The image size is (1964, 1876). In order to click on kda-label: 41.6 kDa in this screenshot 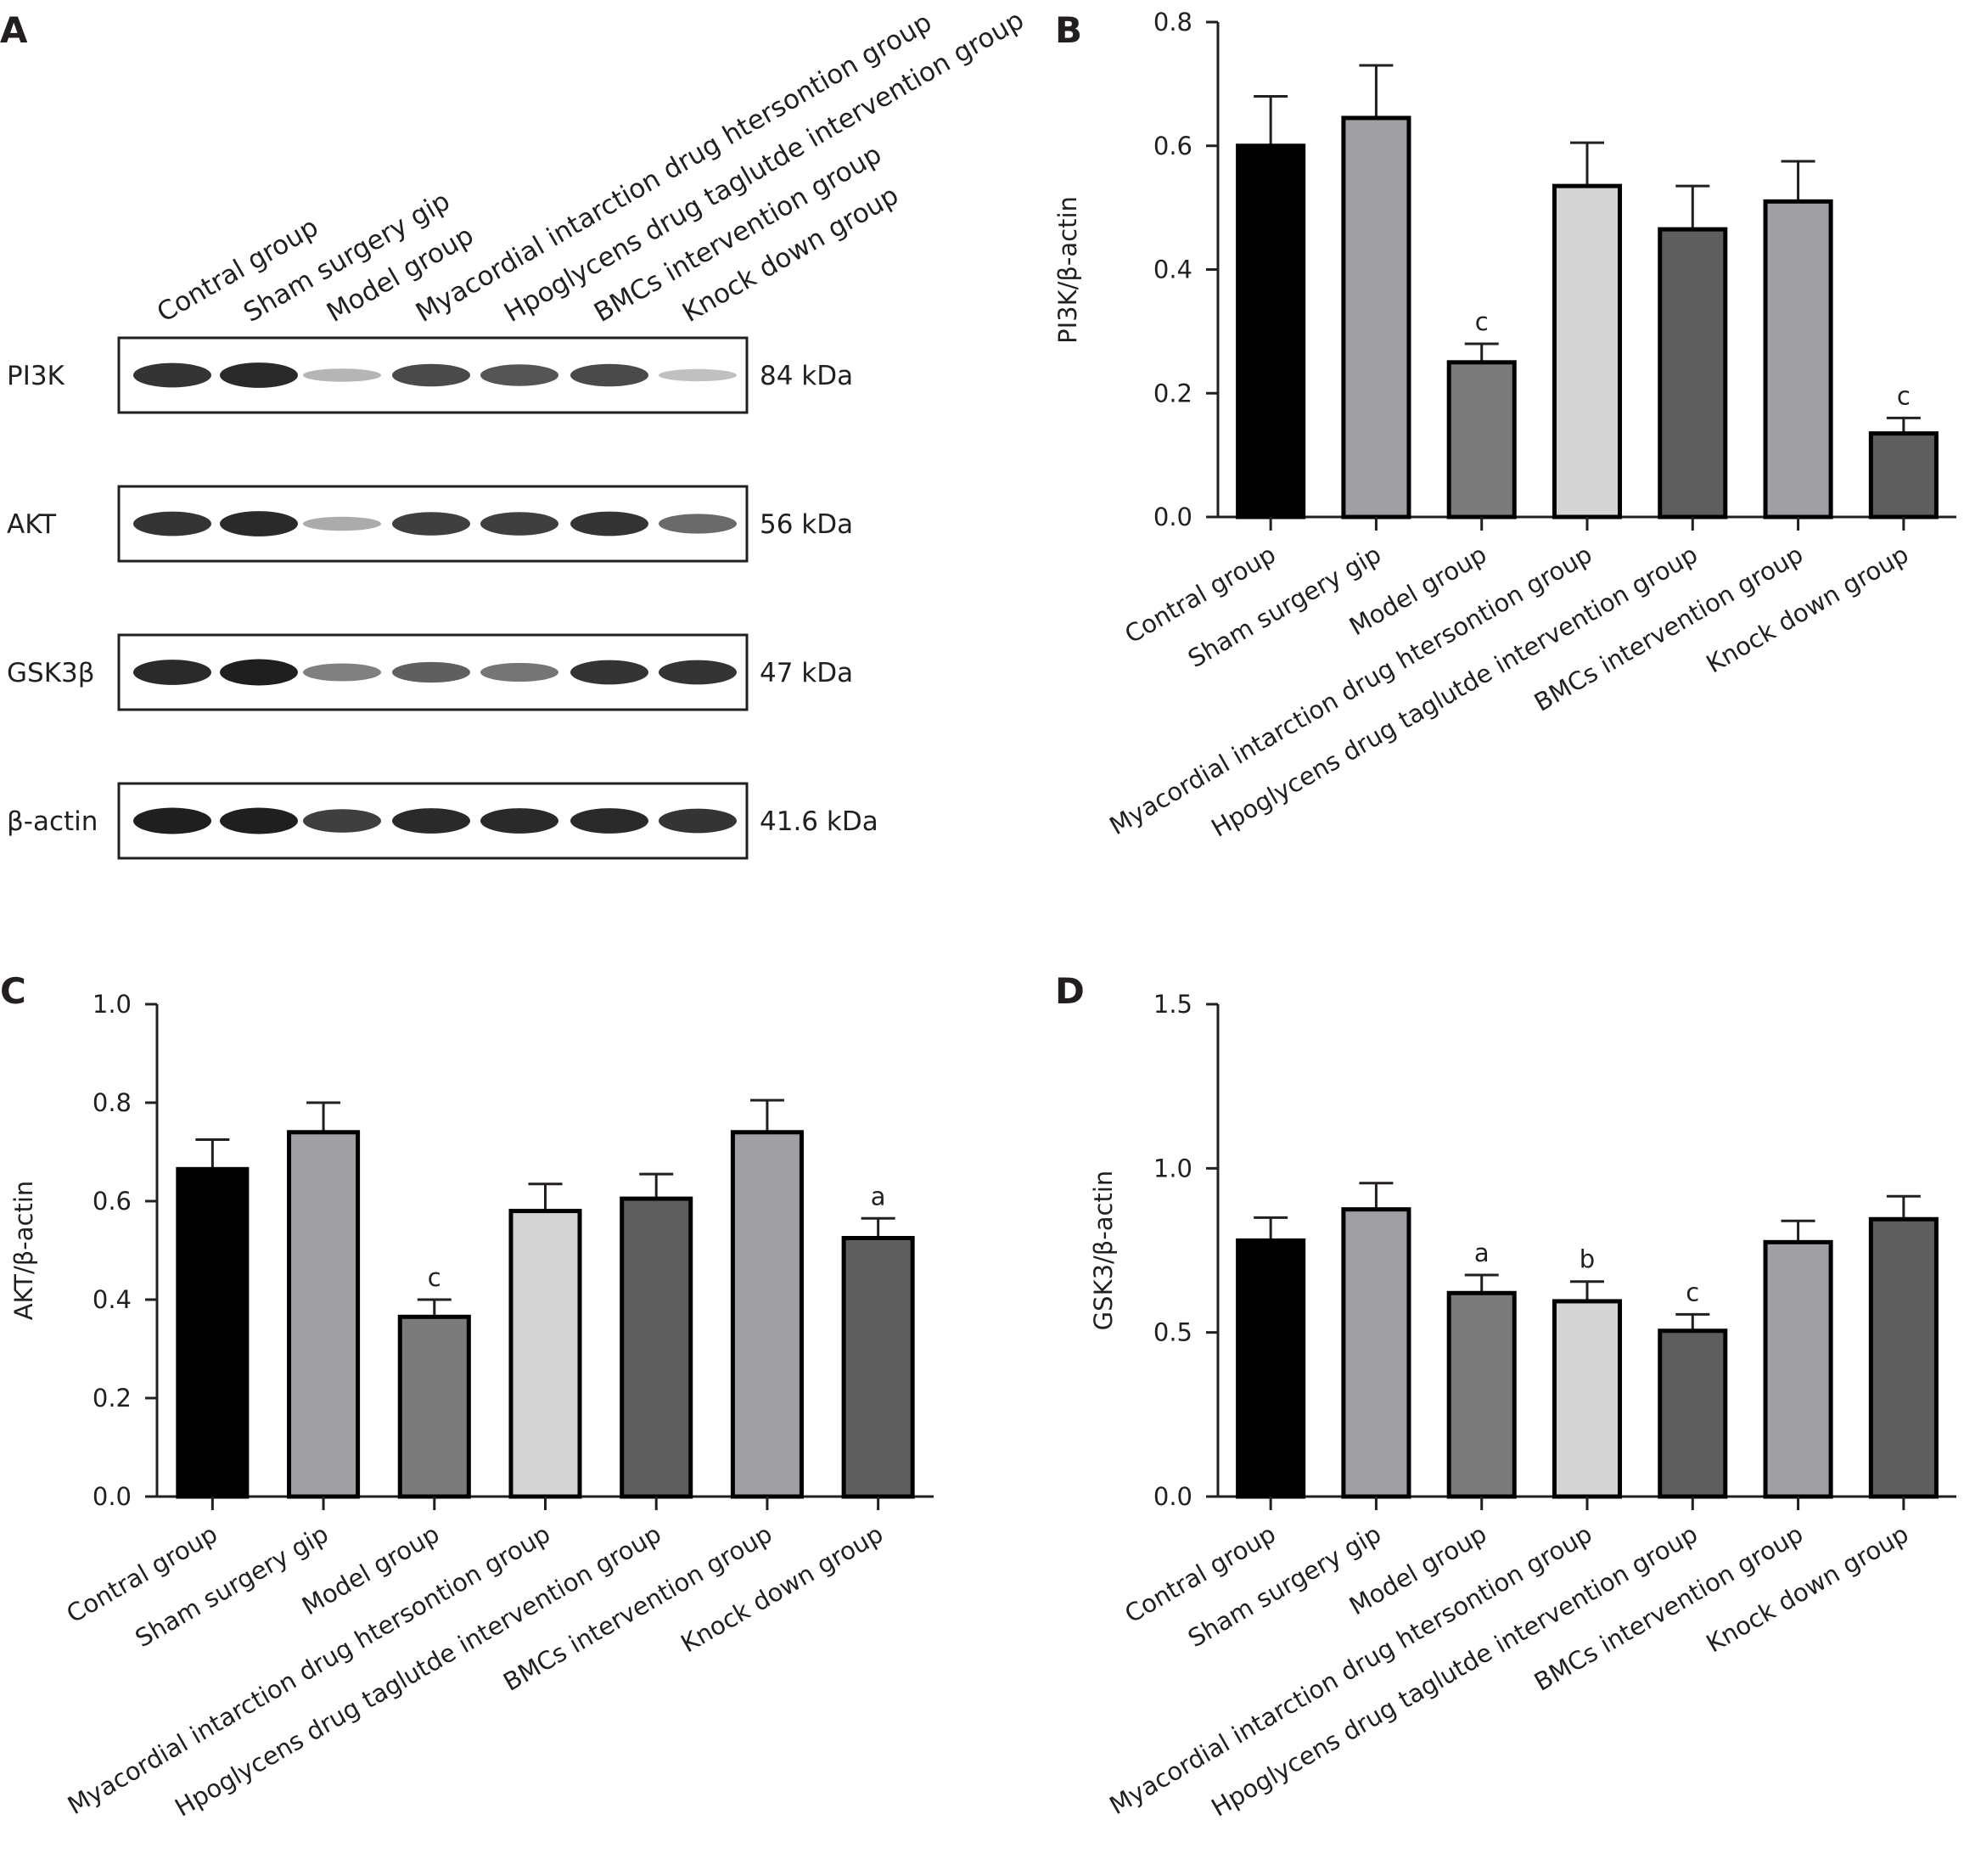, I will do `click(819, 821)`.